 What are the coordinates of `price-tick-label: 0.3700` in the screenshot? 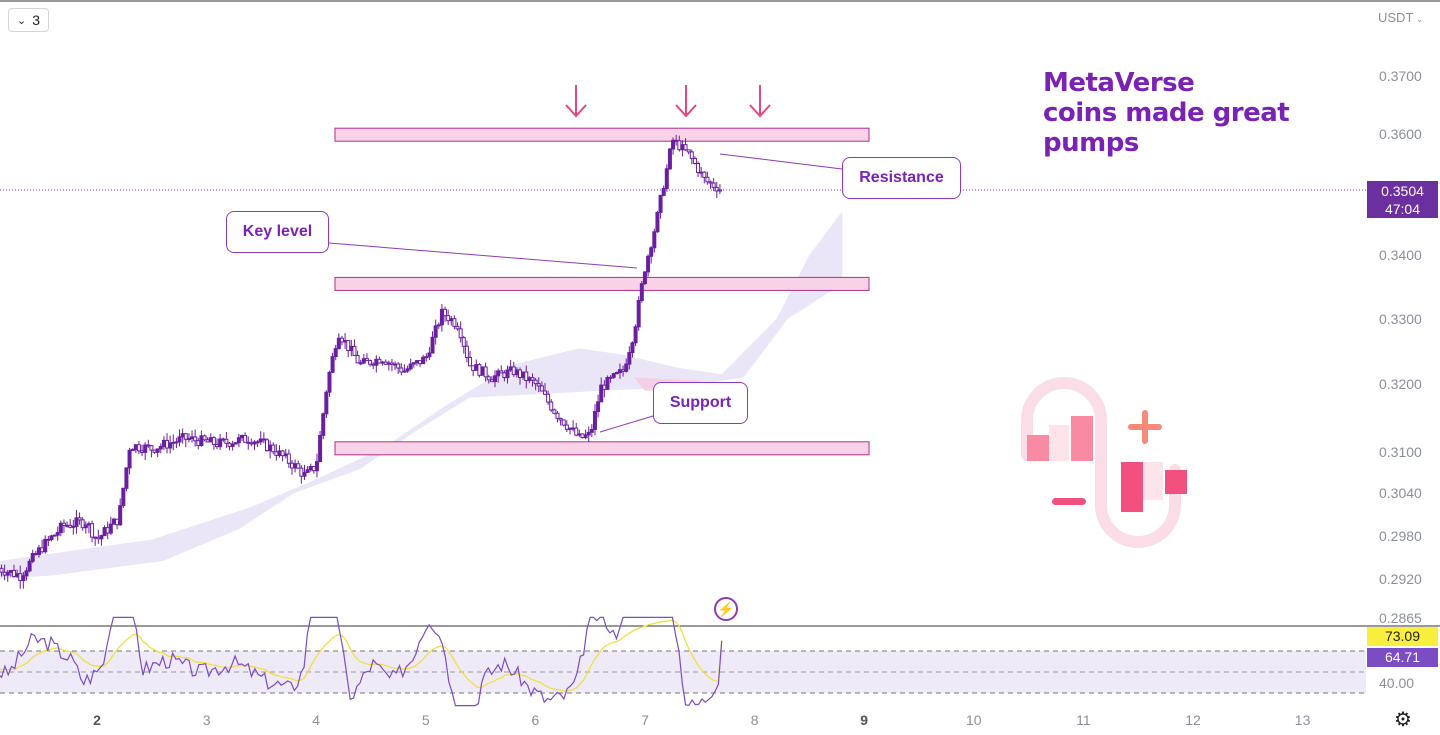 It's located at (1400, 76).